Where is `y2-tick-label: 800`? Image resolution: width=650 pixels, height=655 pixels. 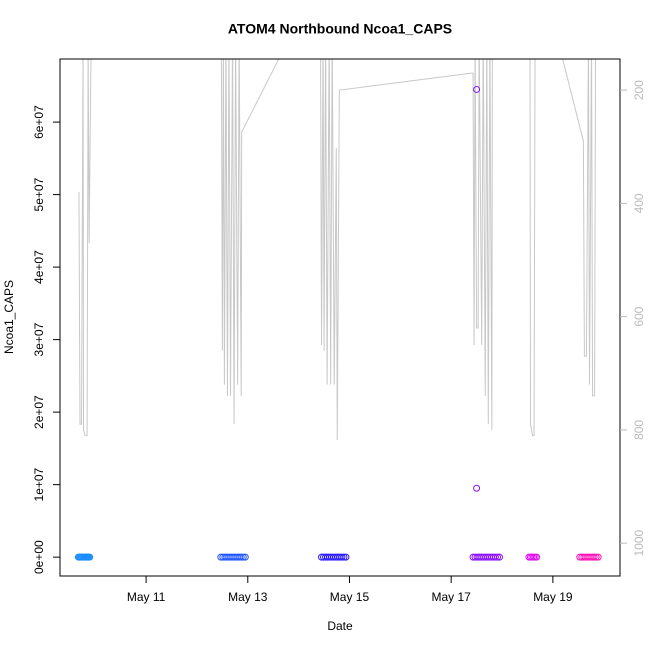
y2-tick-label: 800 is located at coordinates (639, 430).